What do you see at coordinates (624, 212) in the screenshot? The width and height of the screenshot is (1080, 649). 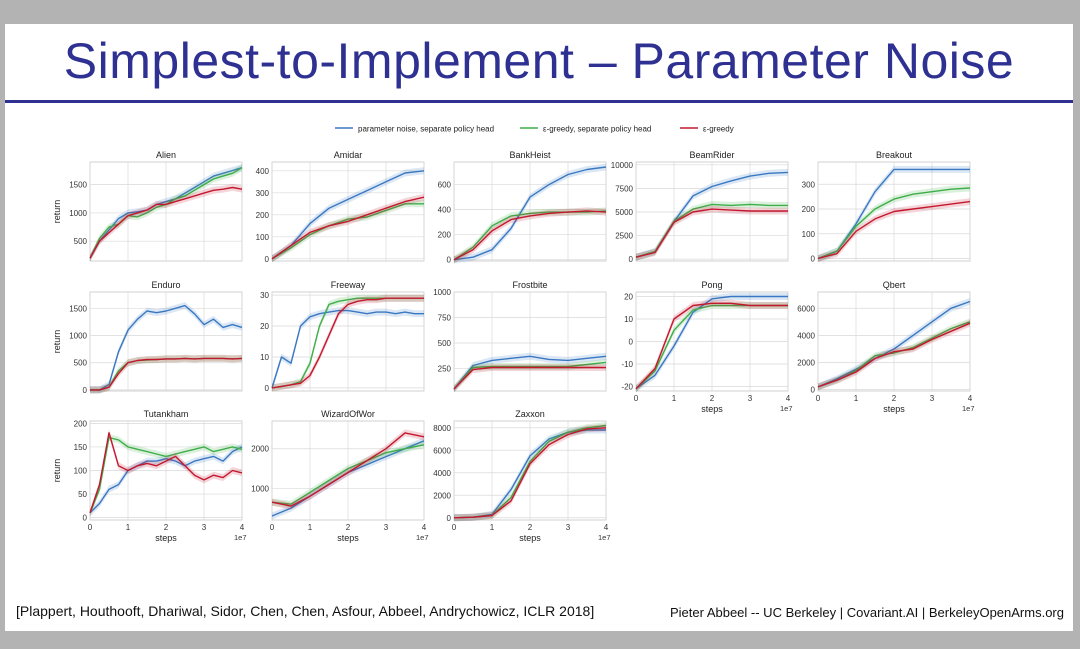 I see `y-tick-label: 5000` at bounding box center [624, 212].